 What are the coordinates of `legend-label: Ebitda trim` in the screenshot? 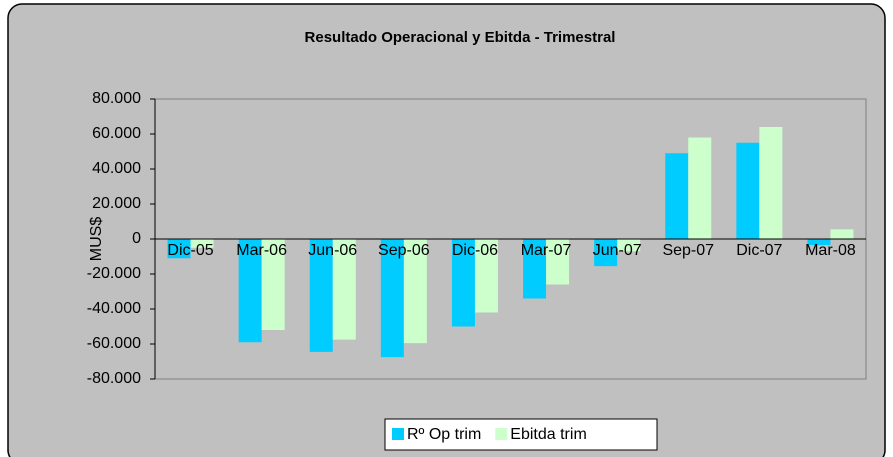 It's located at (548, 434).